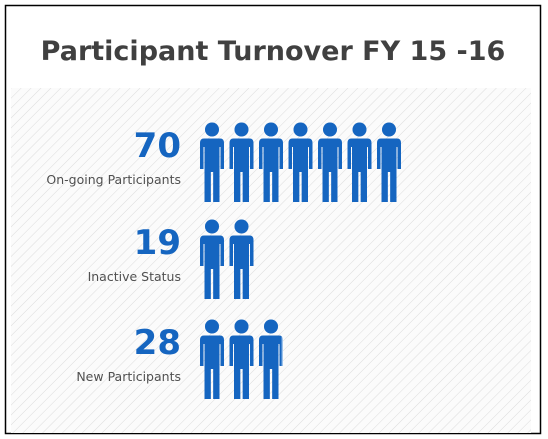 This screenshot has height=439, width=548. What do you see at coordinates (128, 376) in the screenshot?
I see `category-label: New Participants` at bounding box center [128, 376].